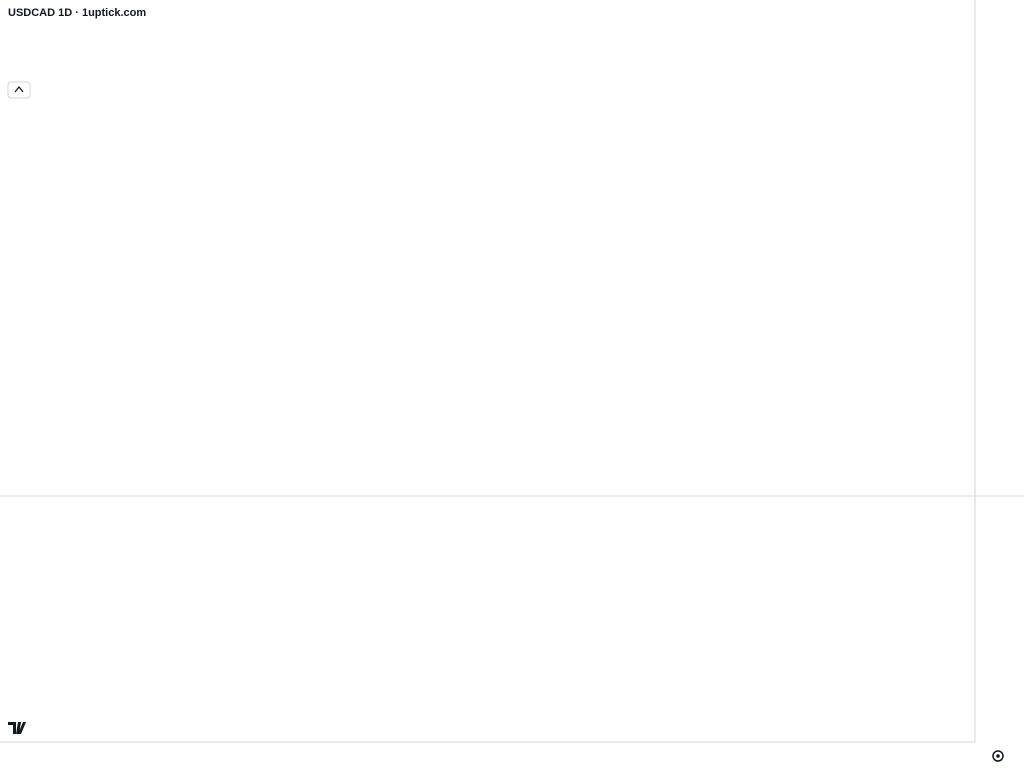  I want to click on gear, so click(998, 756).